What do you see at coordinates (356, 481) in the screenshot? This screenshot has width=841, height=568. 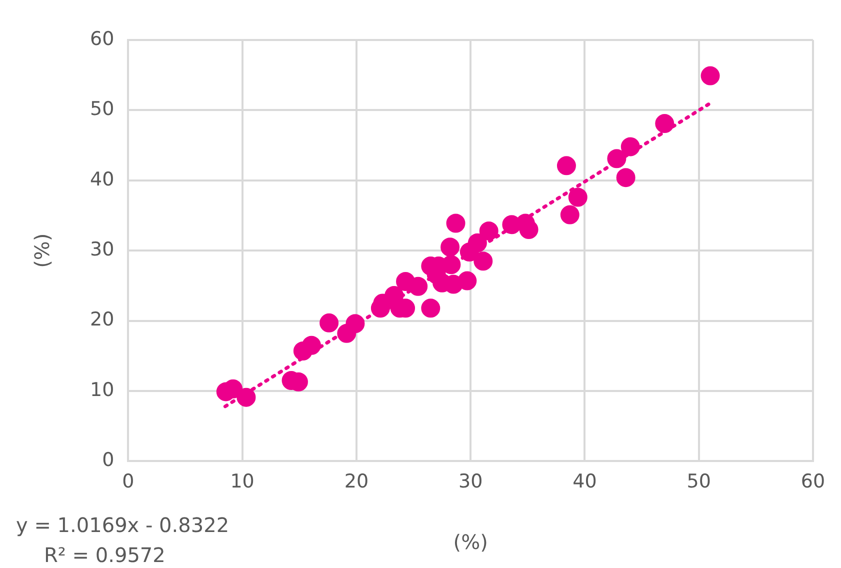 I see `x-tick-label: 20` at bounding box center [356, 481].